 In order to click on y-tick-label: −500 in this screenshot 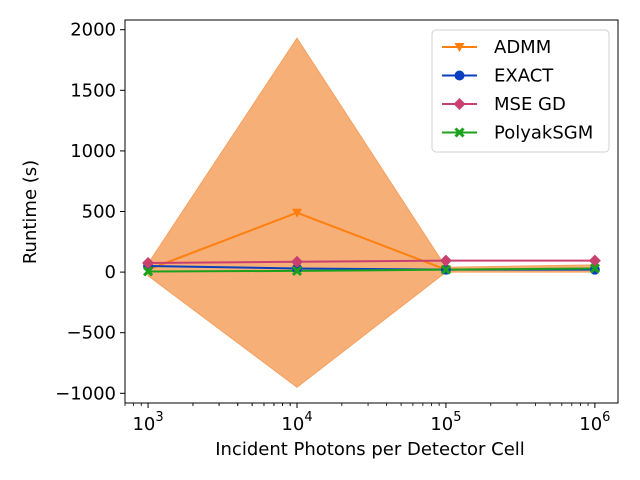, I will do `click(91, 333)`.